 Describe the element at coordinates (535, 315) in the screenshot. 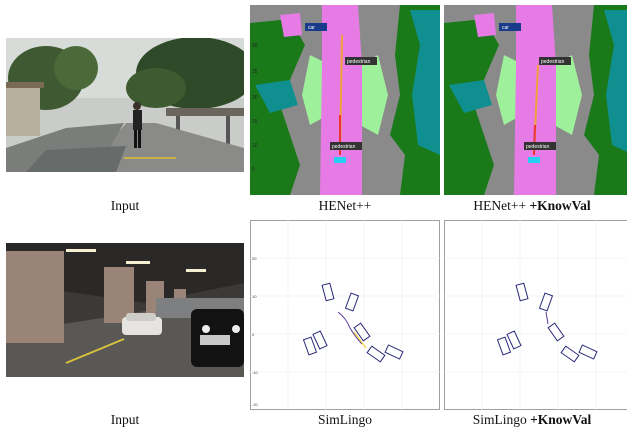

I see `plot-simlingo-knowval` at that location.